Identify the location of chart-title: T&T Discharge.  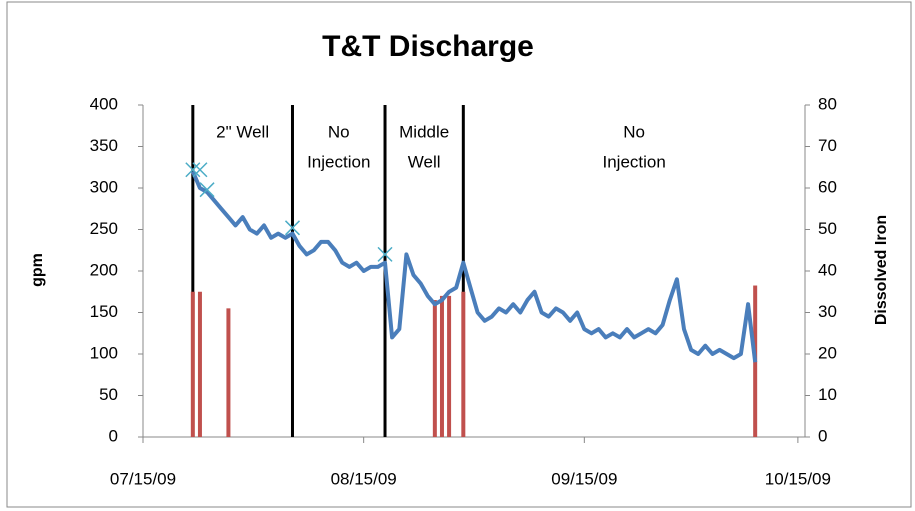
(428, 46).